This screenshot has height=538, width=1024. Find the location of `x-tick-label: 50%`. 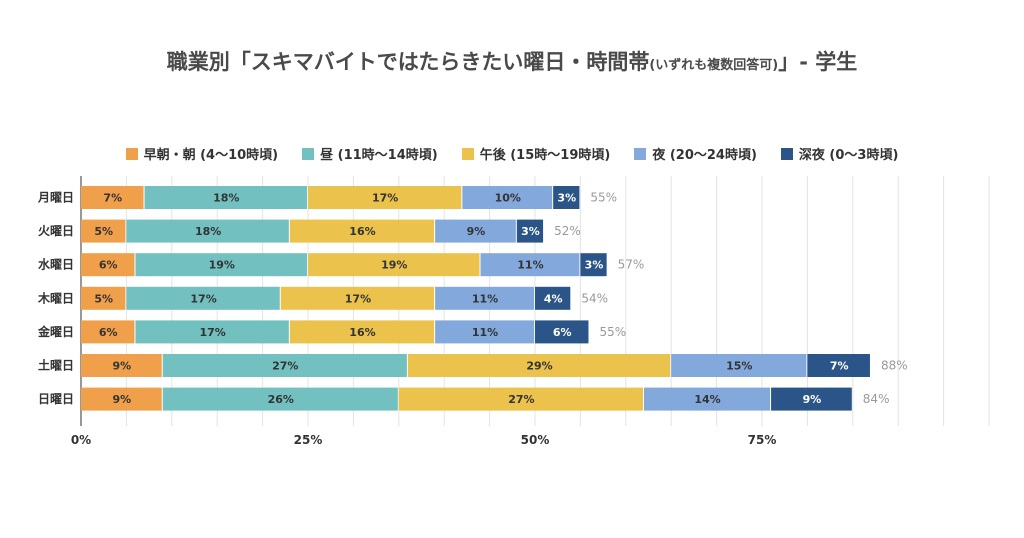

x-tick-label: 50% is located at coordinates (535, 440).